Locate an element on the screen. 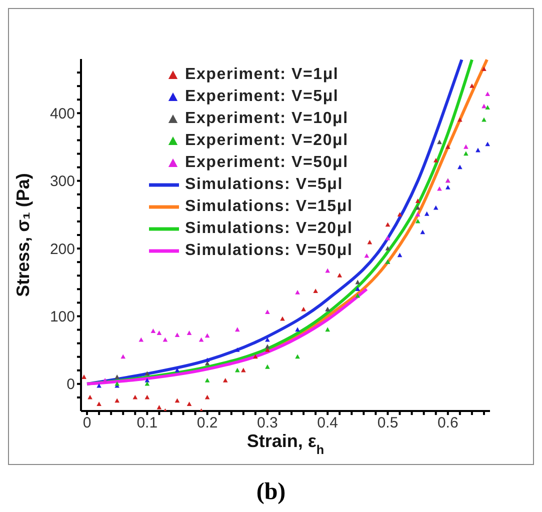 The width and height of the screenshot is (542, 512). y-tick-label: 400 is located at coordinates (62, 113).